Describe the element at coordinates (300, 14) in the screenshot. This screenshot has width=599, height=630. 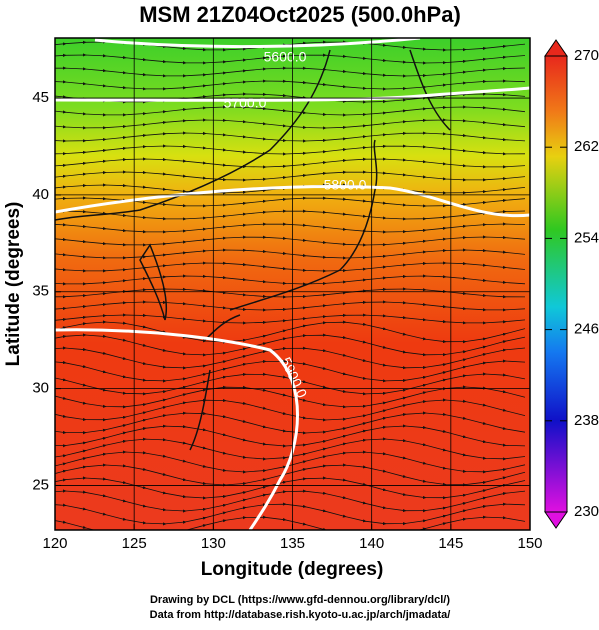
I see `title: MSM 21Z04Oct2025 (500.0hPa)` at that location.